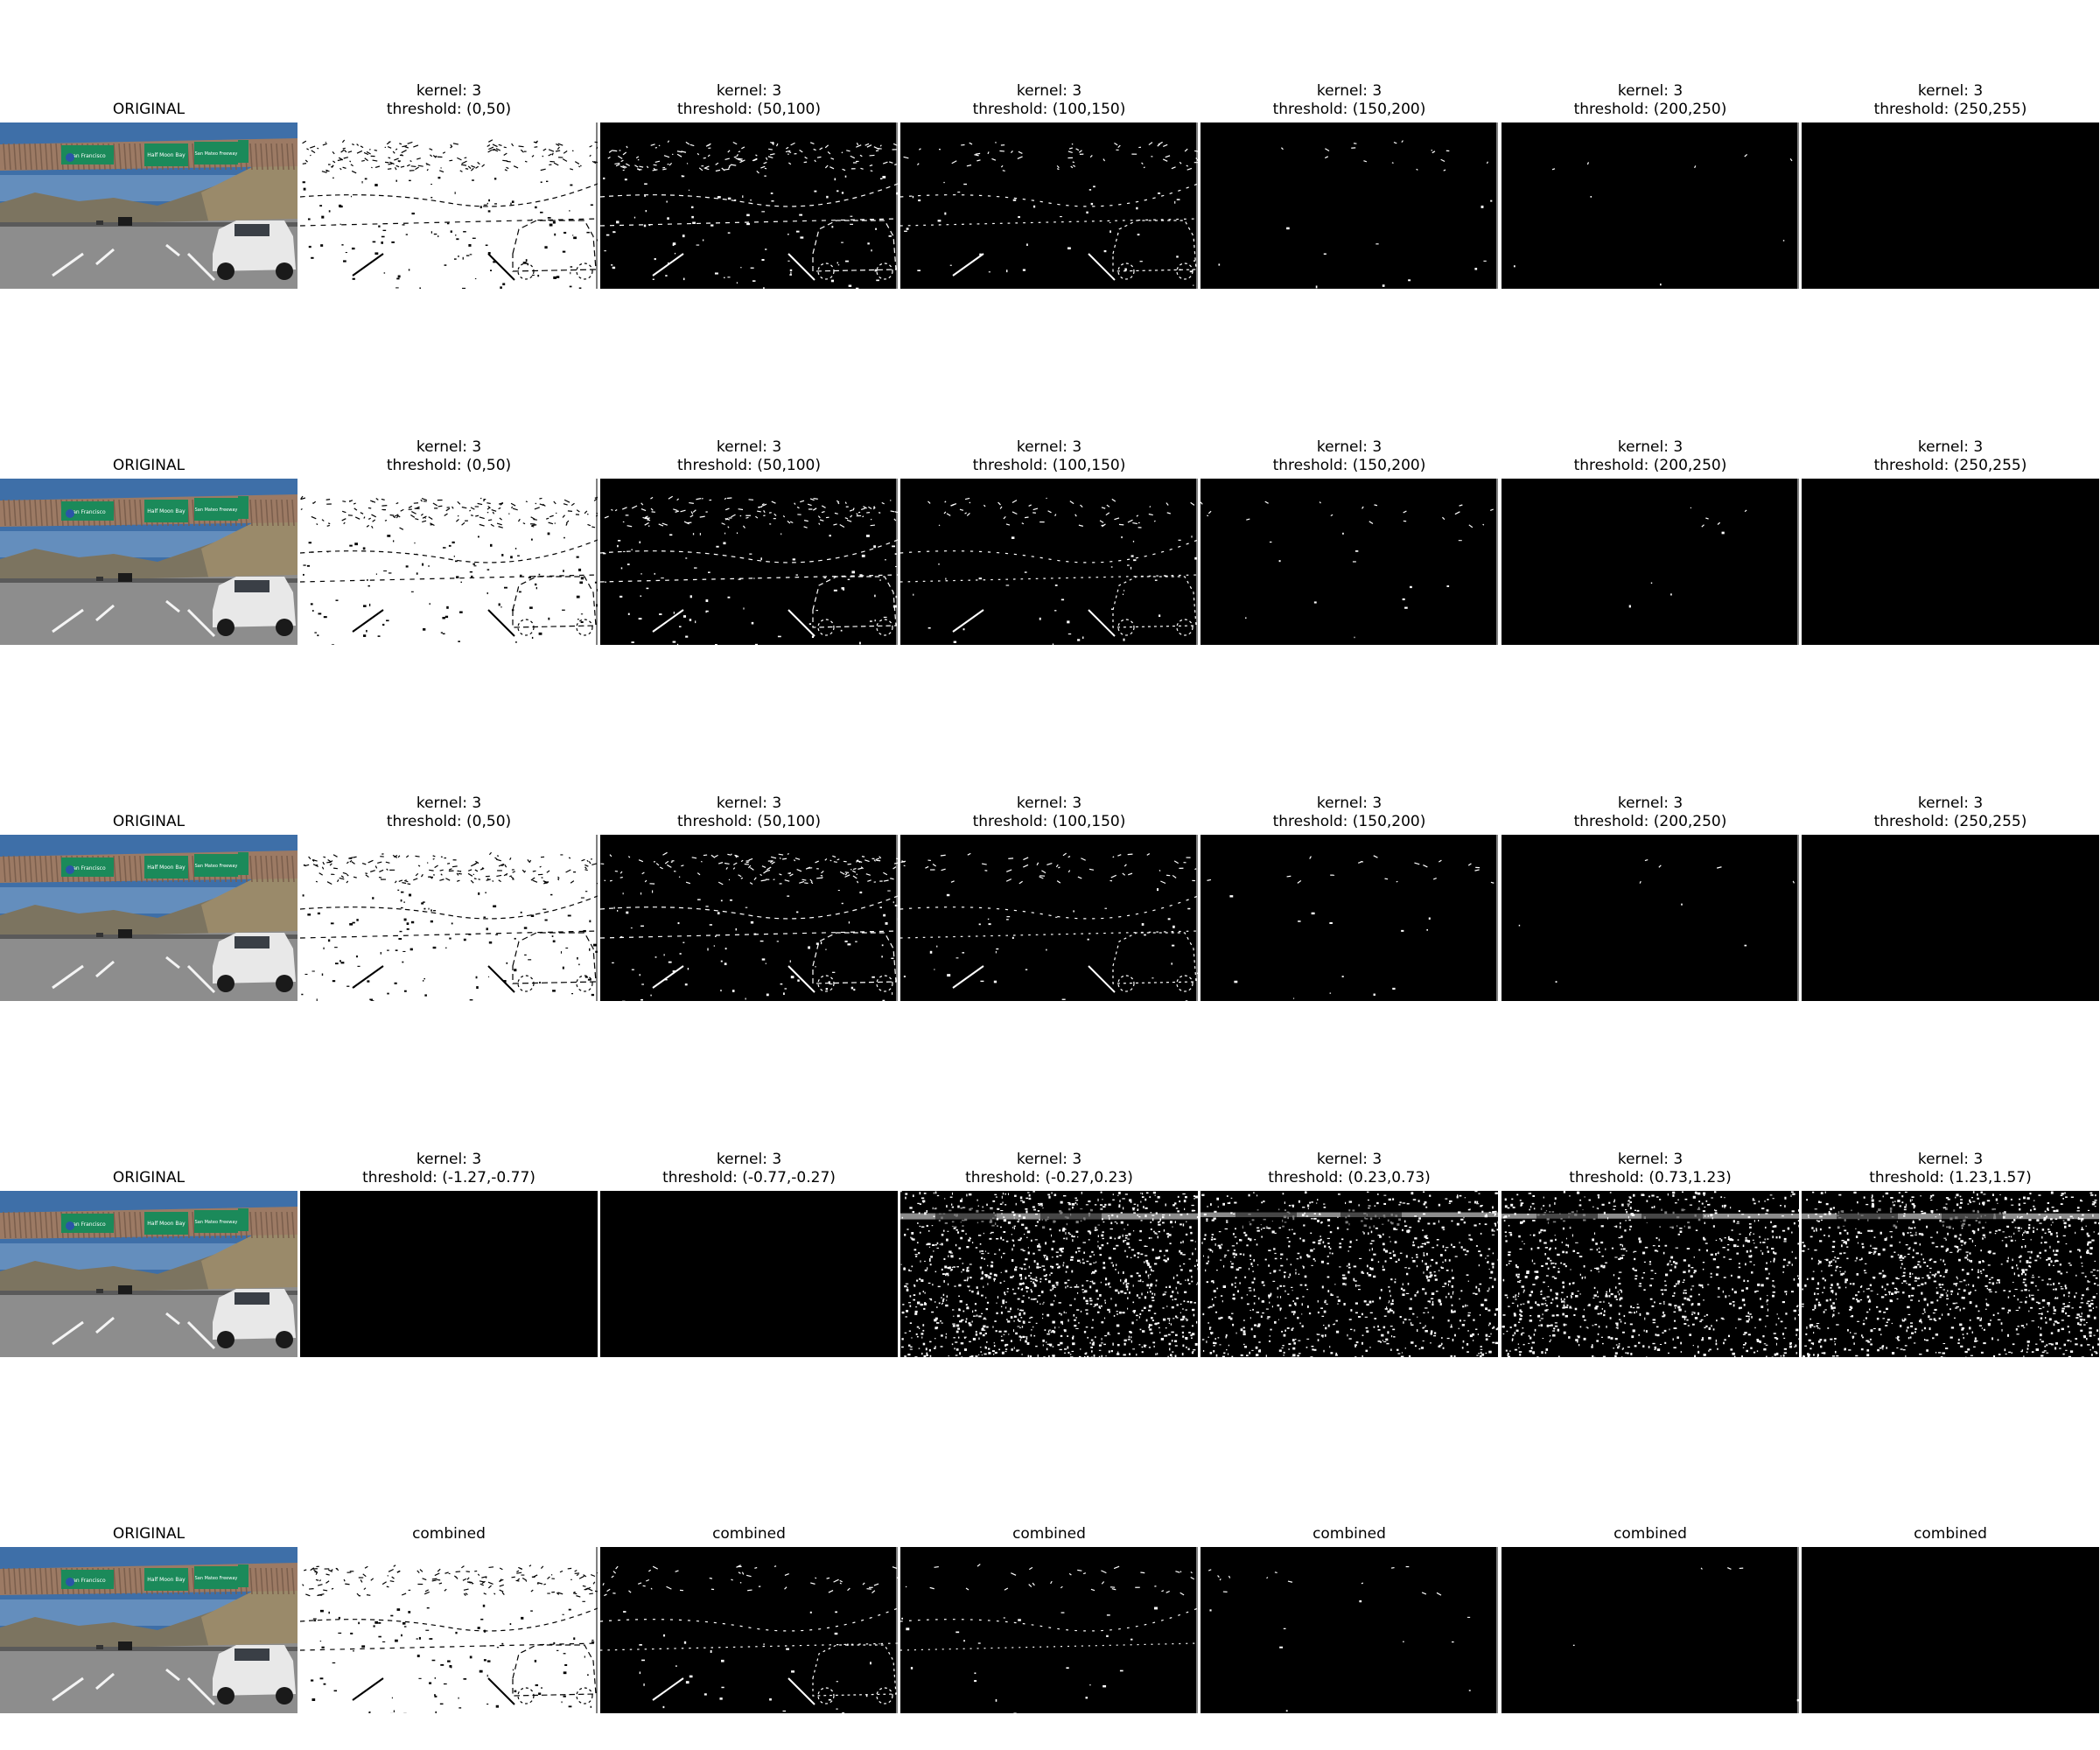  I want to click on subplot-title: kernel: 3 threshold: (-0.77,-0.27), so click(749, 1168).